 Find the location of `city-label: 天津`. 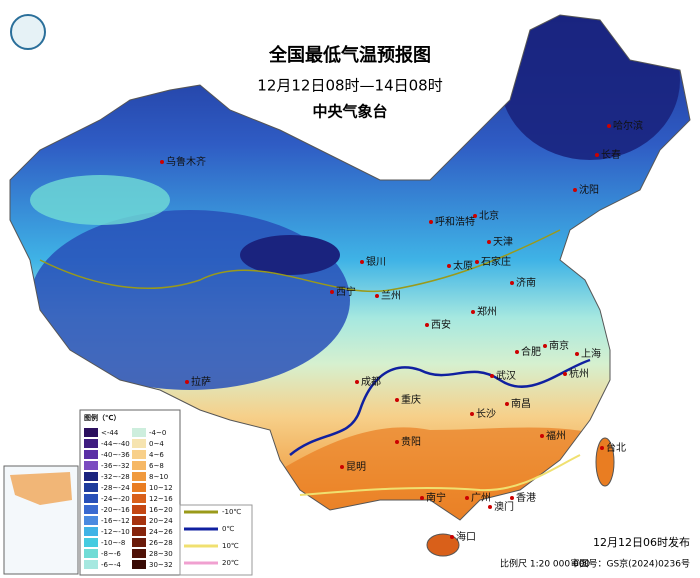

city-label: 天津 is located at coordinates (503, 242).